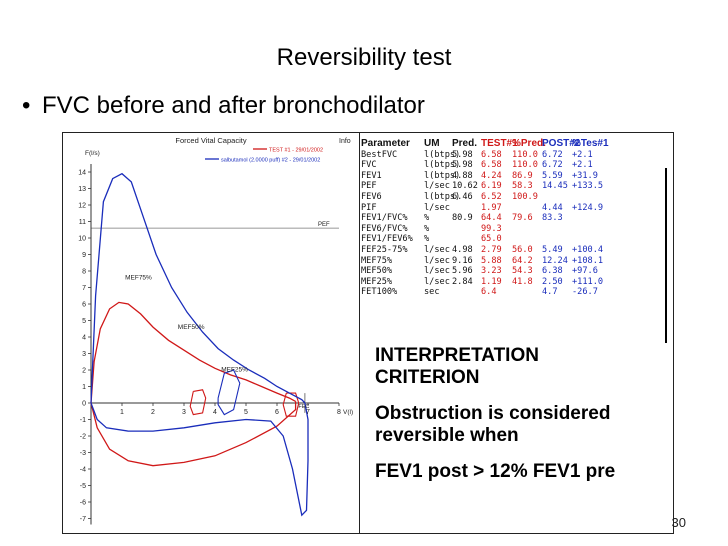  Describe the element at coordinates (491, 260) in the screenshot. I see `table-cell: 5.88` at that location.